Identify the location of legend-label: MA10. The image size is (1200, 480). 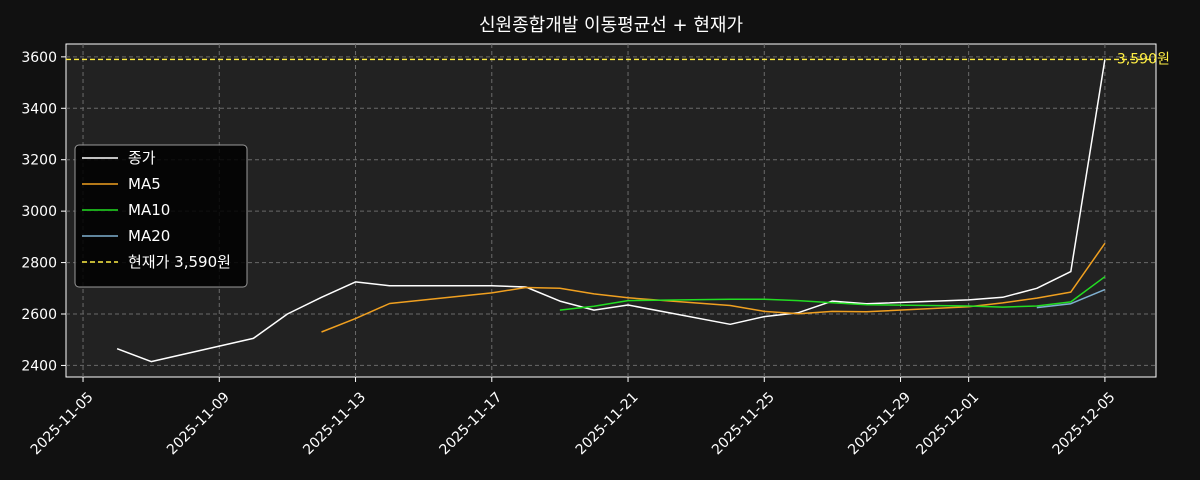
(149, 210).